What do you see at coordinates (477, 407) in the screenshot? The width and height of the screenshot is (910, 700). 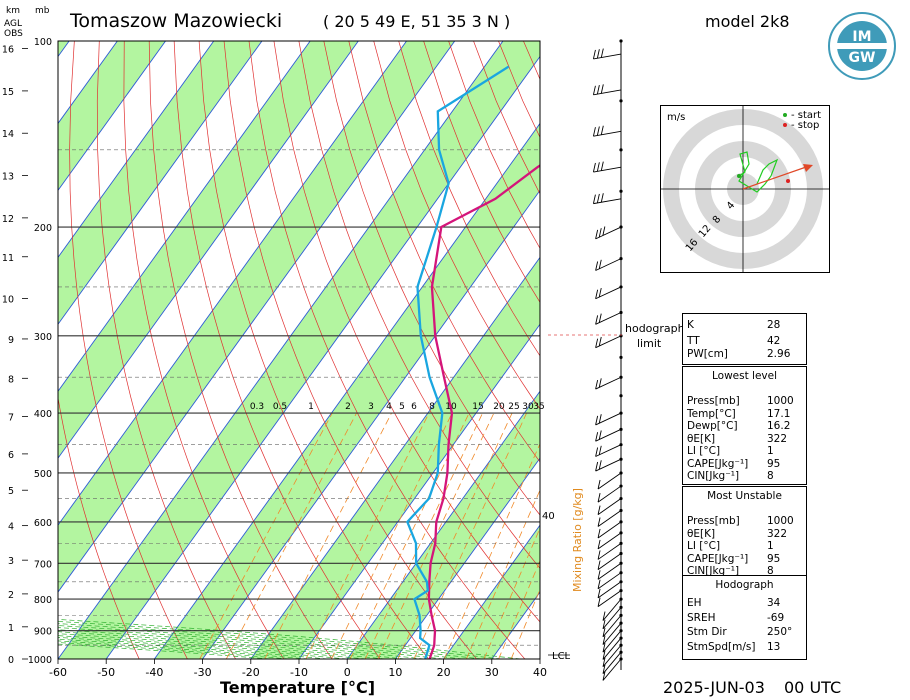 I see `mixing-ratio-tick-label: 15` at bounding box center [477, 407].